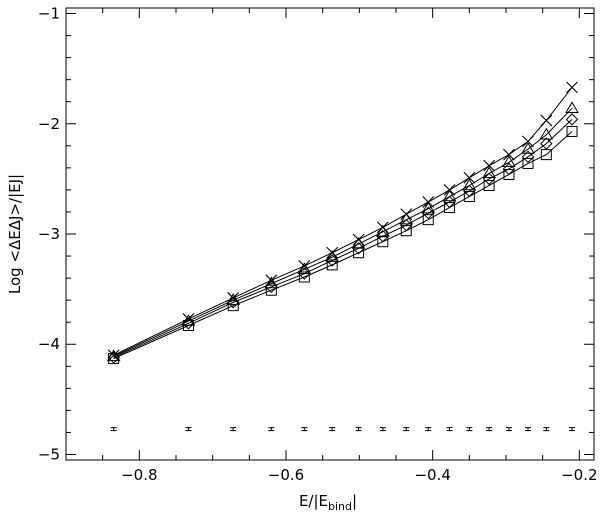 The height and width of the screenshot is (512, 600). I want to click on x-axis-label: E/|Ebind|, so click(328, 502).